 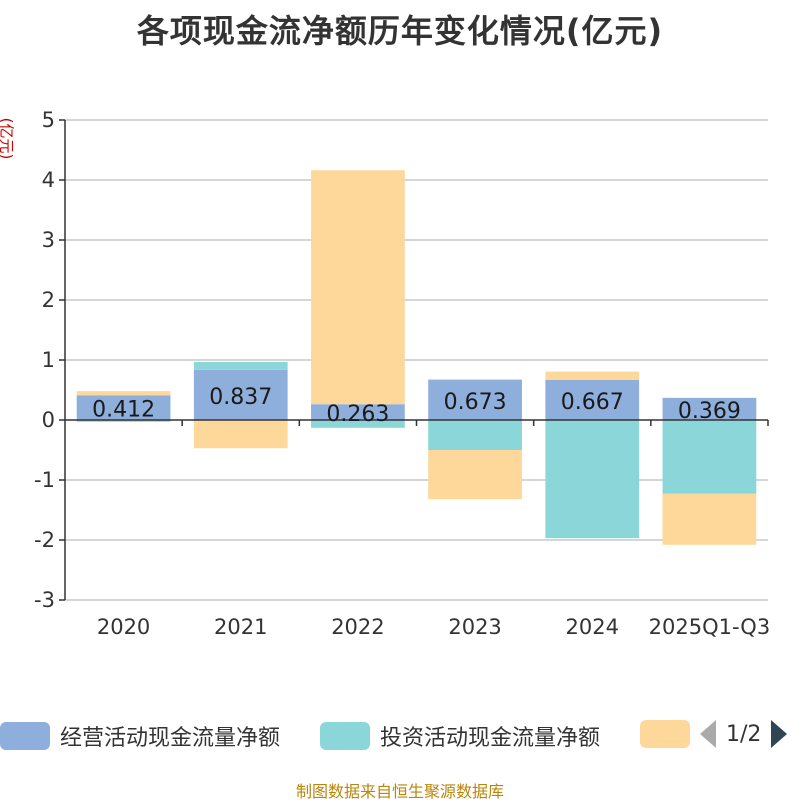 I want to click on chart-title: 各项现金流净额历年变化情况(亿元), so click(x=400, y=31).